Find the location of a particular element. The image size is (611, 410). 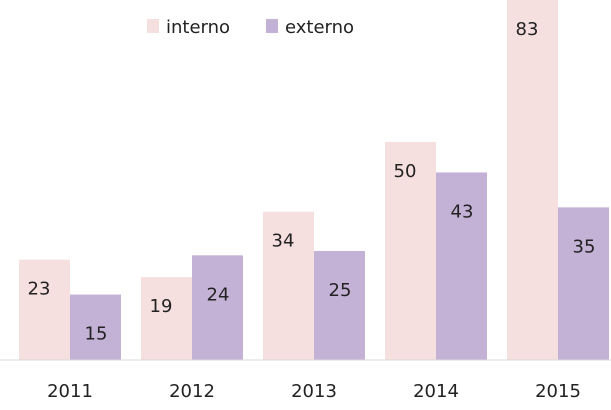

data-label: 15 is located at coordinates (96, 334).